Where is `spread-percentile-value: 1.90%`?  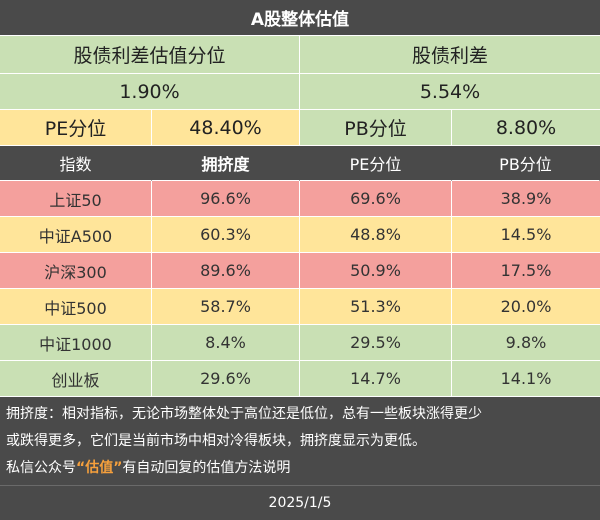
spread-percentile-value: 1.90% is located at coordinates (150, 92).